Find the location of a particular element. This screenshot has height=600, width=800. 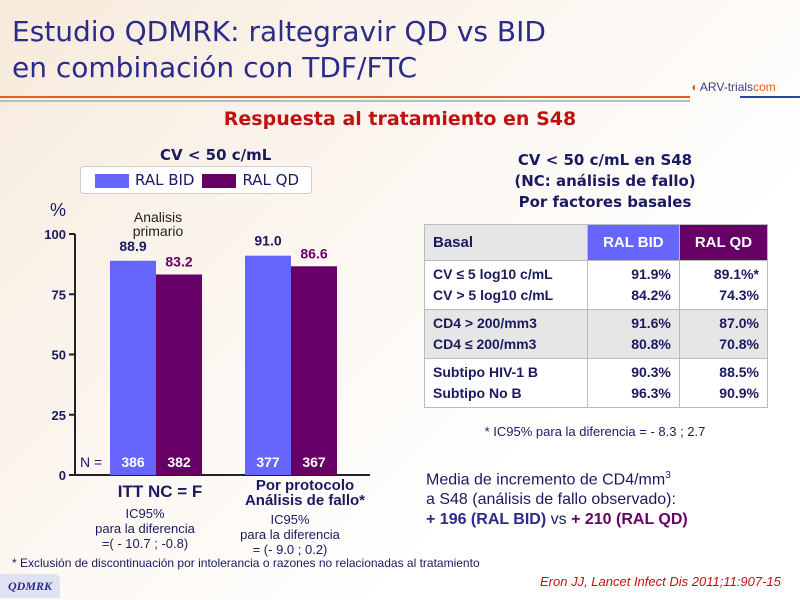

y-tick-label: 0 is located at coordinates (62, 475).